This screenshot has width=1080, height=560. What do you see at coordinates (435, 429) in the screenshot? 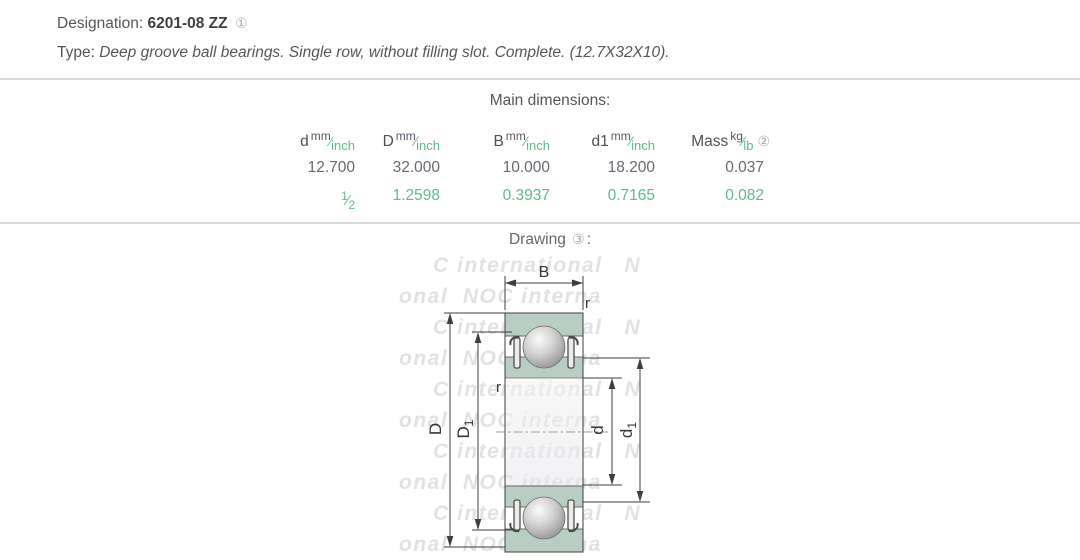
I see `label-D: D` at bounding box center [435, 429].